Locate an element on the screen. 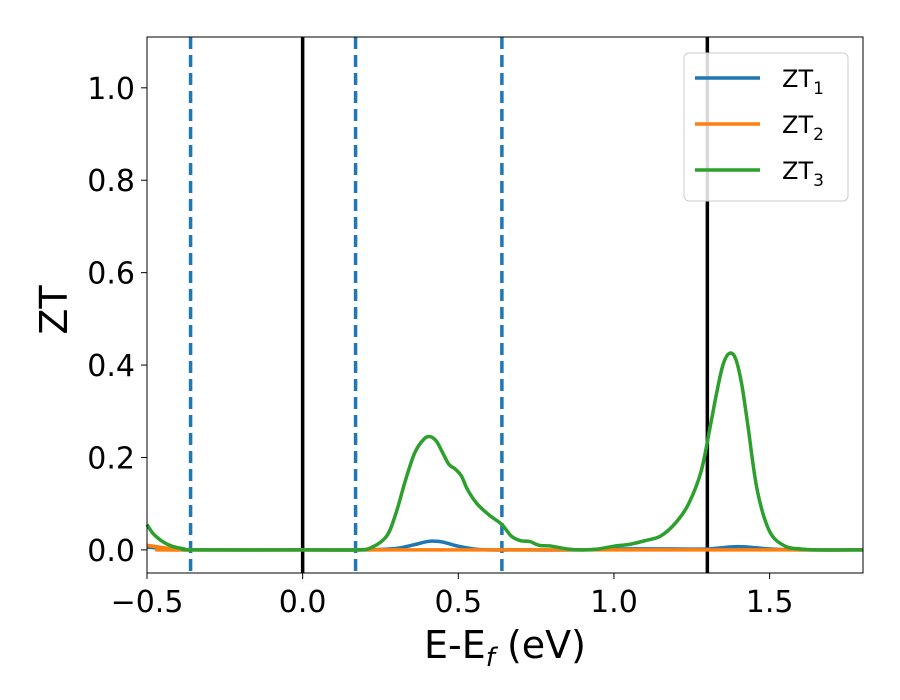  x-axis-title: E-Ef (eV) is located at coordinates (505, 648).